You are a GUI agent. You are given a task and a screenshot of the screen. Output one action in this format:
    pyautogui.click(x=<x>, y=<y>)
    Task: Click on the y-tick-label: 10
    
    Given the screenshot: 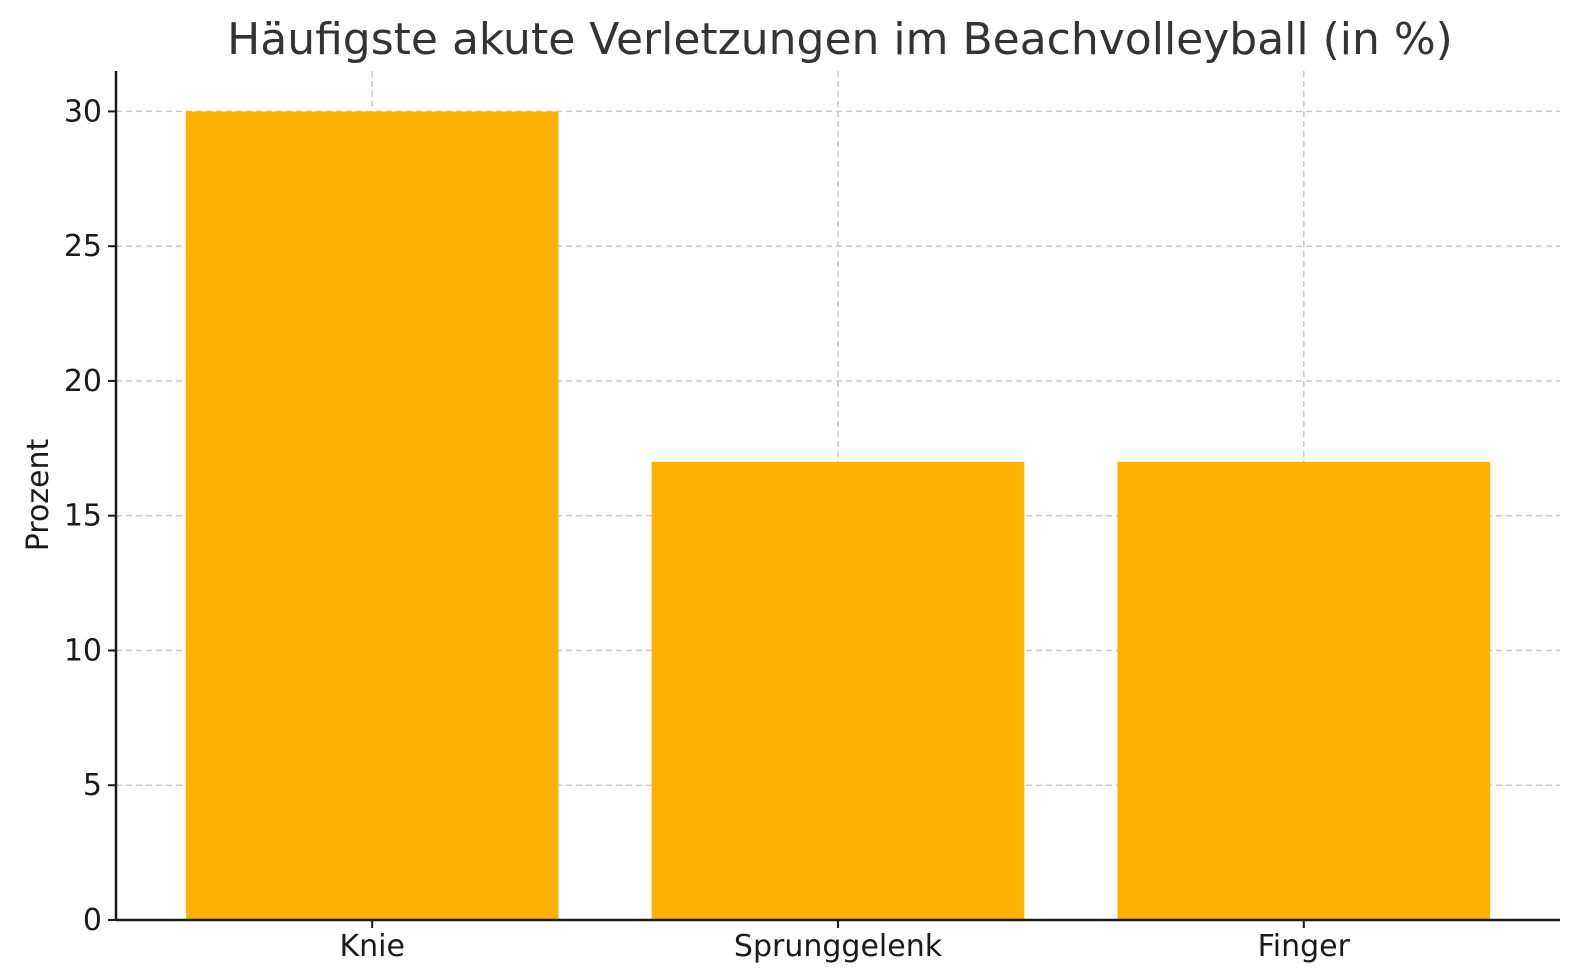 What is the action you would take?
    pyautogui.click(x=83, y=650)
    